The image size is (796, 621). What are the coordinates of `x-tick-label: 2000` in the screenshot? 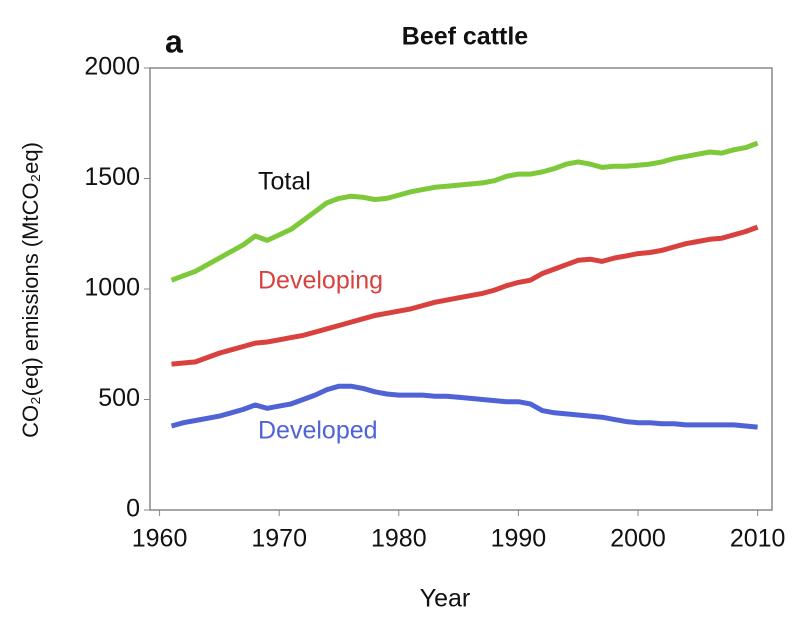 It's located at (638, 539).